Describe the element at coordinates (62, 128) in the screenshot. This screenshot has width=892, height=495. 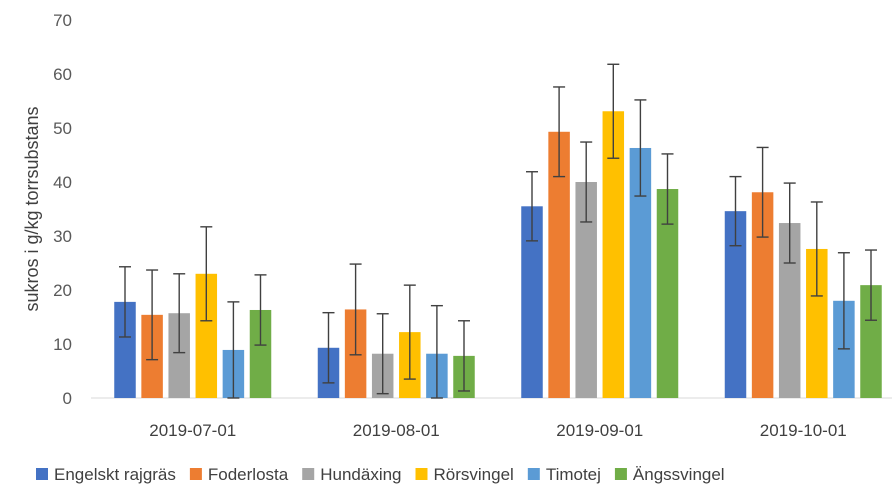
I see `y-tick-label: 50` at that location.